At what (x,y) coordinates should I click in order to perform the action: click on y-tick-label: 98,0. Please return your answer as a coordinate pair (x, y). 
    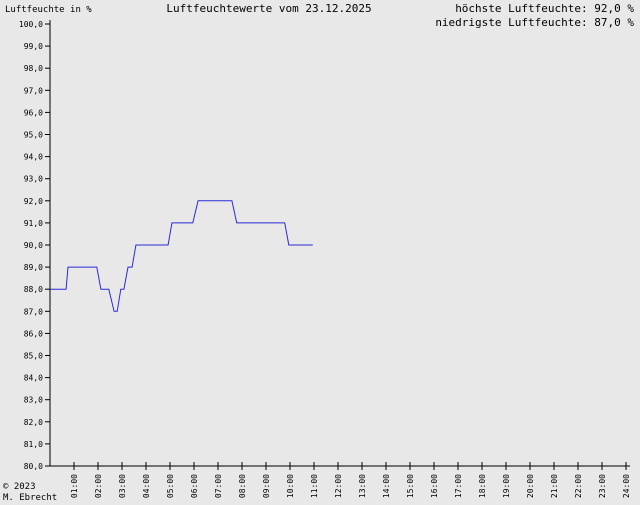
    Looking at the image, I should click on (33, 68).